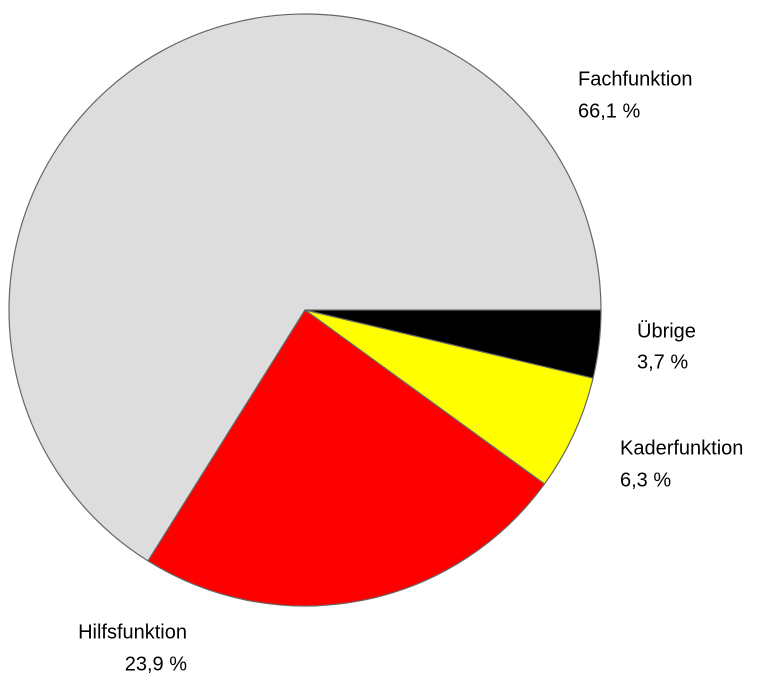 The height and width of the screenshot is (673, 779). What do you see at coordinates (449, 397) in the screenshot?
I see `pie-slice` at bounding box center [449, 397].